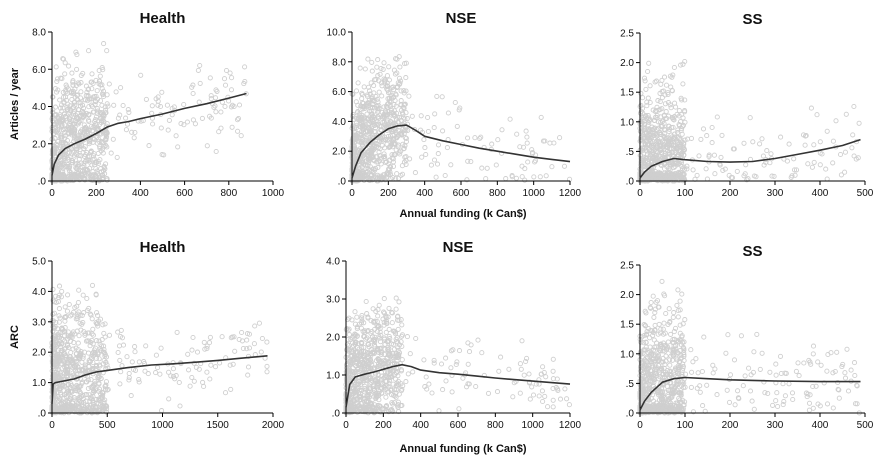 This screenshot has height=461, width=892. Describe the element at coordinates (39, 107) in the screenshot. I see `y-tick-label: 4.0` at that location.